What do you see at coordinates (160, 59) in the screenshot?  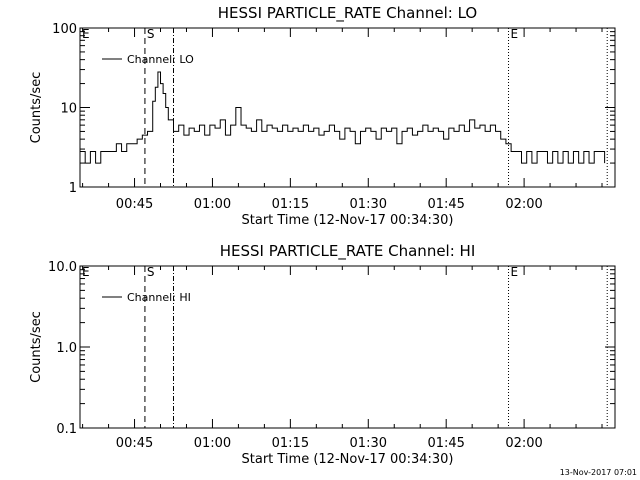 I see `legend-entry: Channel: LO` at bounding box center [160, 59].